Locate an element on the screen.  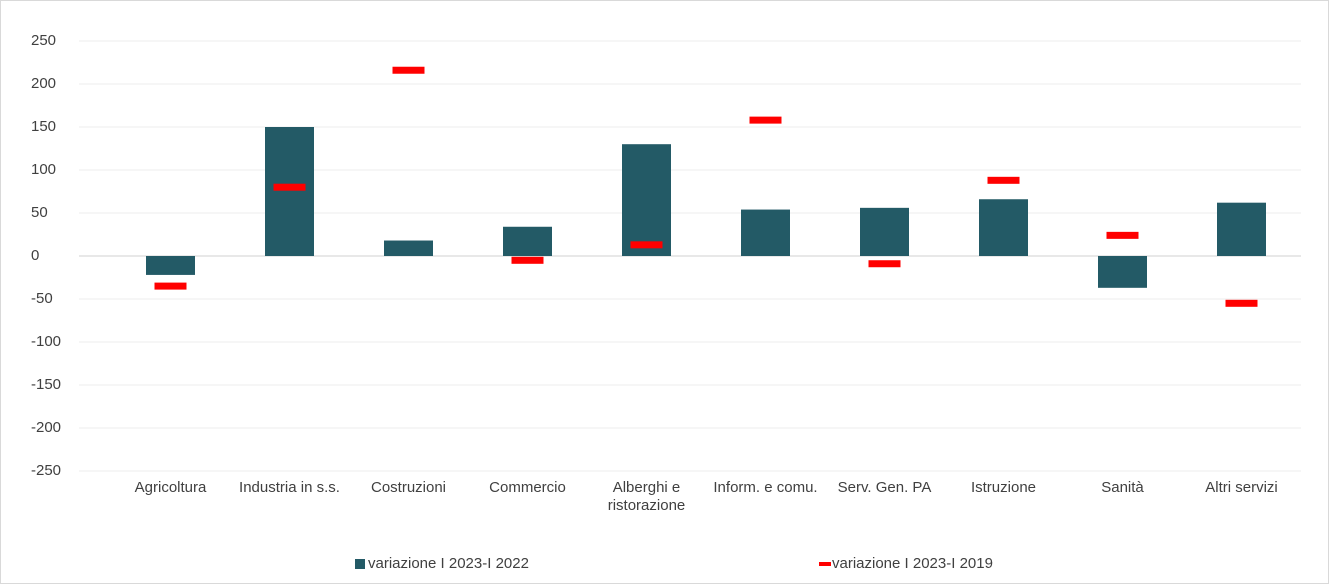
y-tick-label: 50 is located at coordinates (39, 212).